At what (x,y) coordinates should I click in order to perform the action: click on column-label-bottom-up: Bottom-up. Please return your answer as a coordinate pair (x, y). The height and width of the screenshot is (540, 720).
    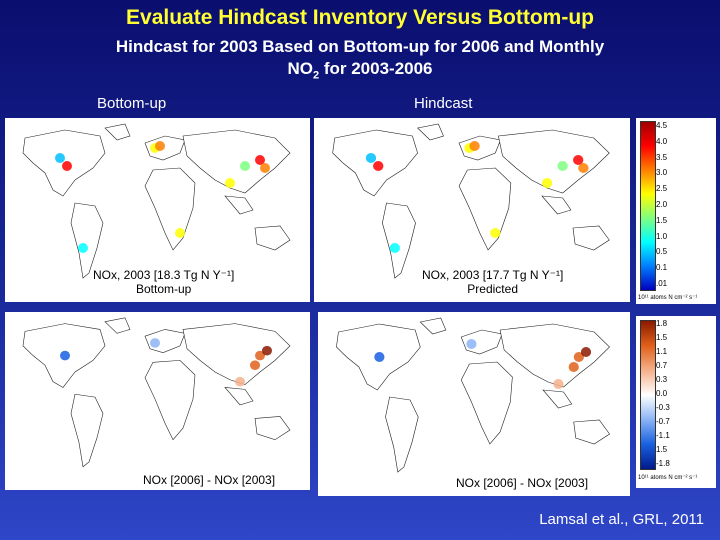
    Looking at the image, I should click on (132, 103).